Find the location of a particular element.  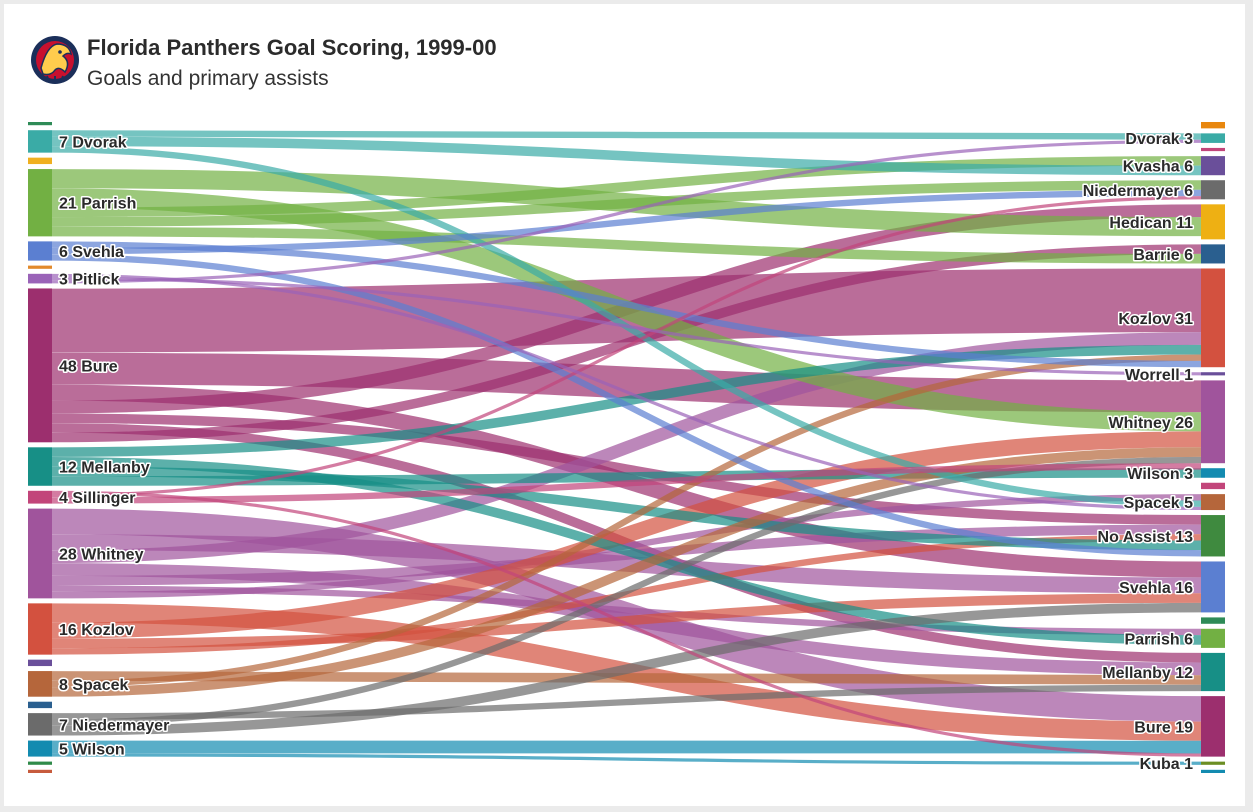

source-node-label: 21 Parrish is located at coordinates (97, 204).